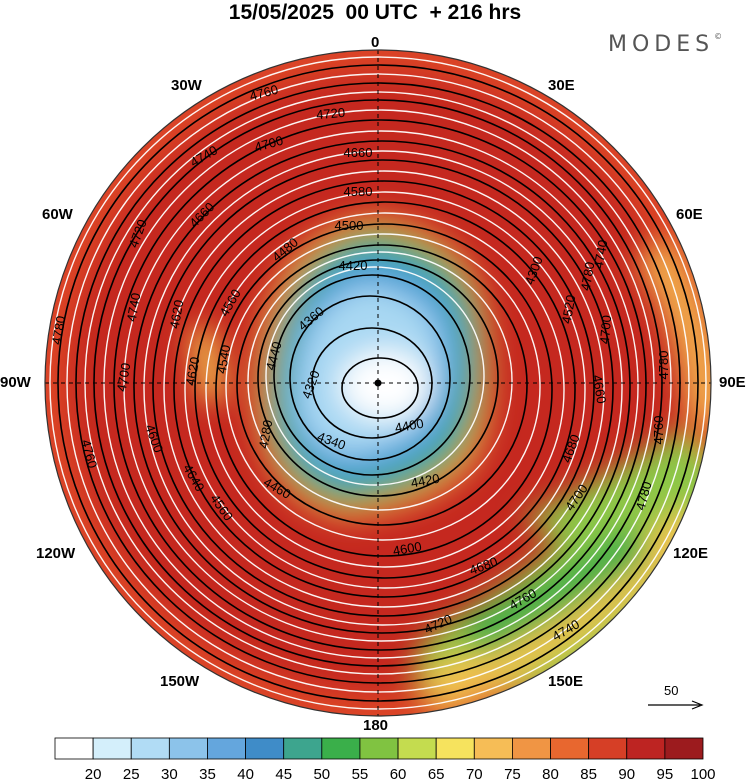 The image size is (750, 783). Describe the element at coordinates (93, 774) in the screenshot. I see `colorbar-tick-label: 20` at that location.